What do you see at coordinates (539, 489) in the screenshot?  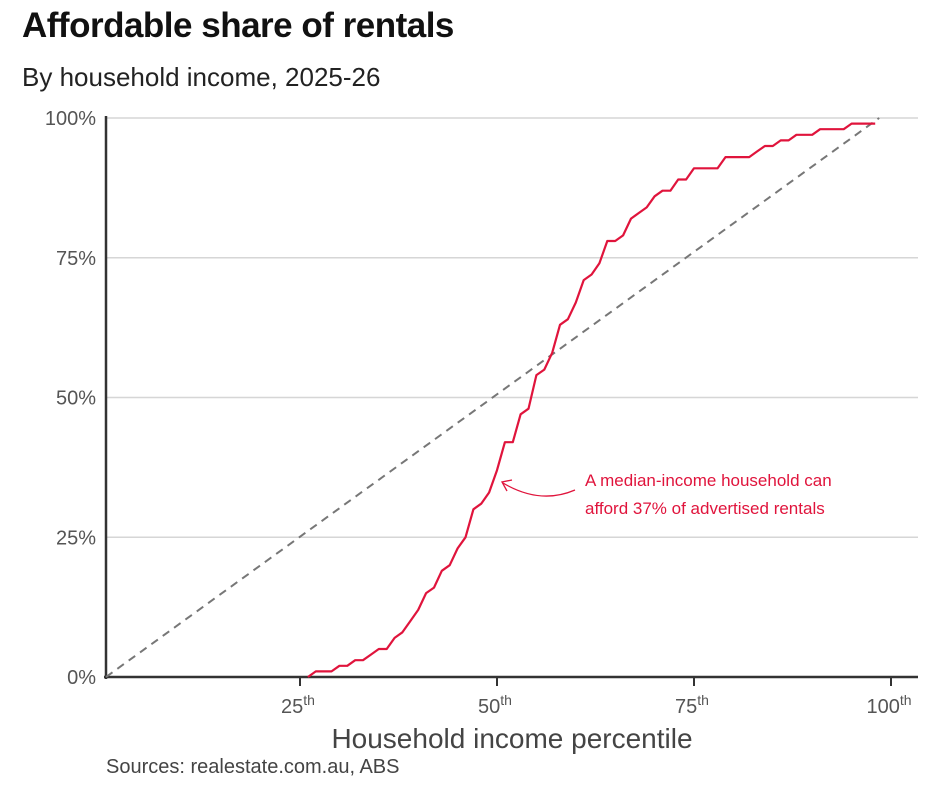 I see `annotation-arrow` at bounding box center [539, 489].